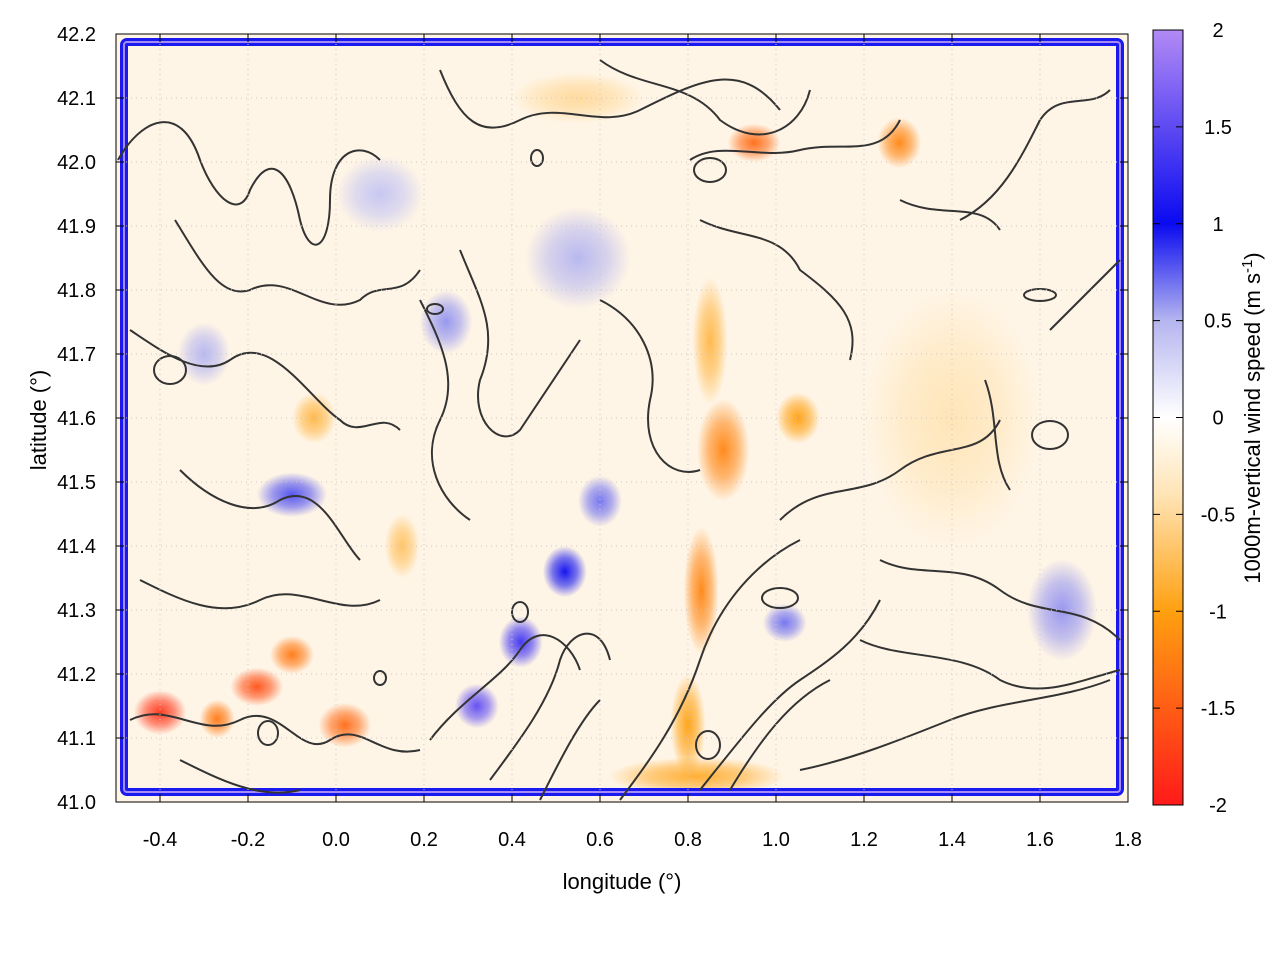 The image size is (1280, 960). I want to click on y-tick-label: 42.2, so click(76, 35).